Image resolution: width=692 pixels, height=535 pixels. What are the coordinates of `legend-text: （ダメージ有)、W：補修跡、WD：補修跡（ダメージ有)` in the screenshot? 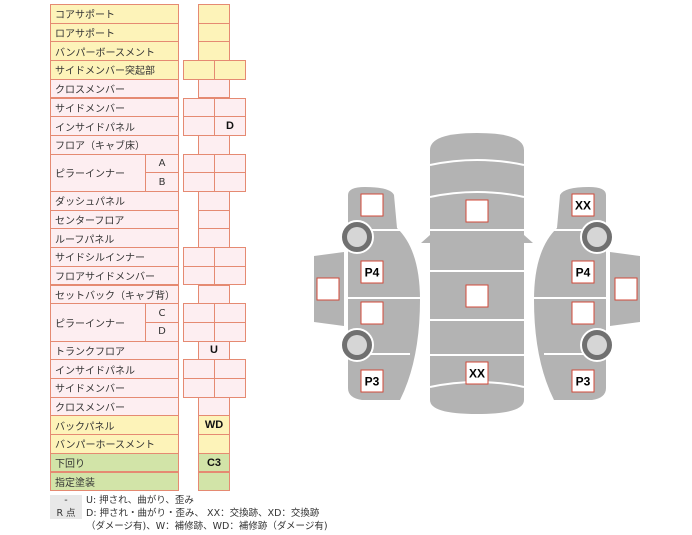 It's located at (207, 526).